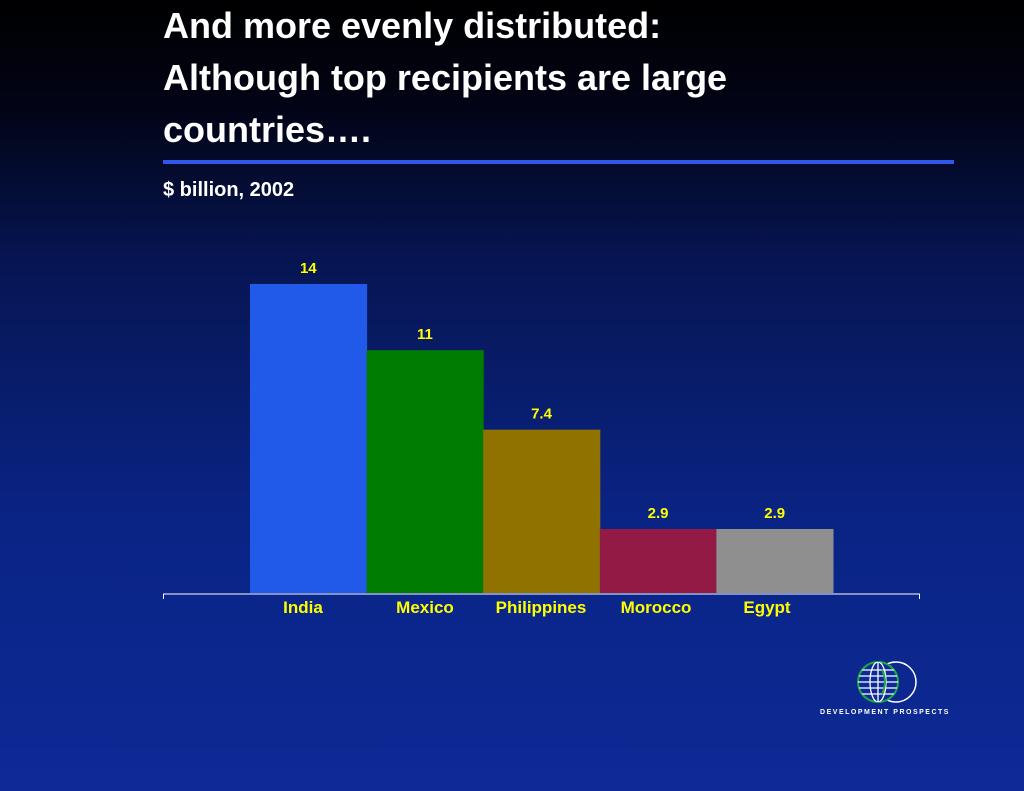  Describe the element at coordinates (775, 560) in the screenshot. I see `bar-egypt` at that location.